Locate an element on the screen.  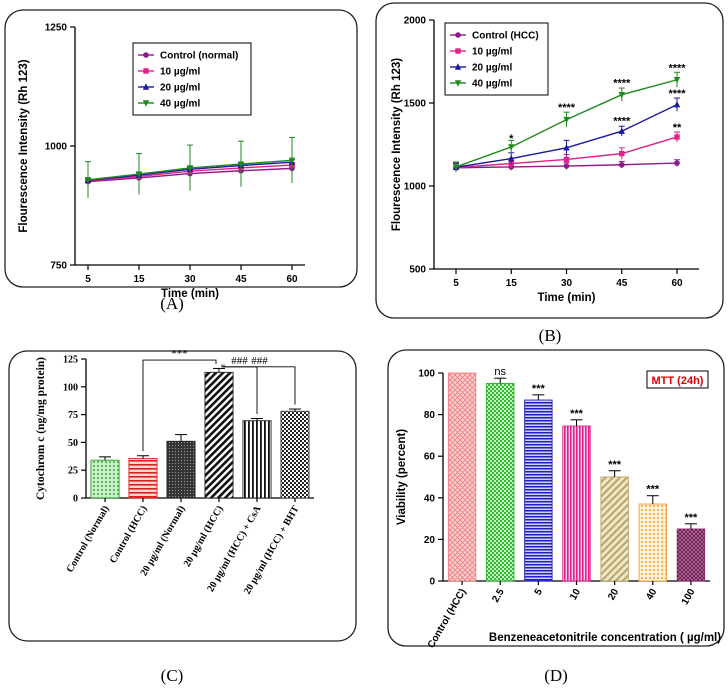
panel-label-d: (D) is located at coordinates (556, 675).